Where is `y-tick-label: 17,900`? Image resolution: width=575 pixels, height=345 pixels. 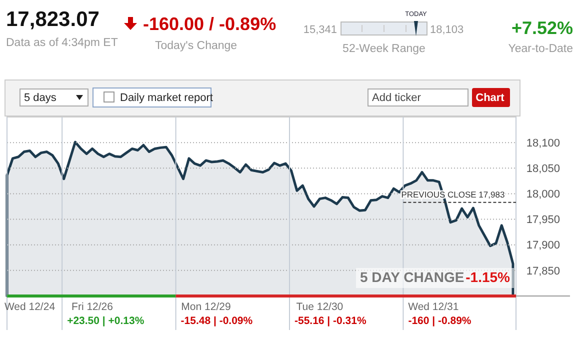 y-tick-label: 17,900 is located at coordinates (543, 246).